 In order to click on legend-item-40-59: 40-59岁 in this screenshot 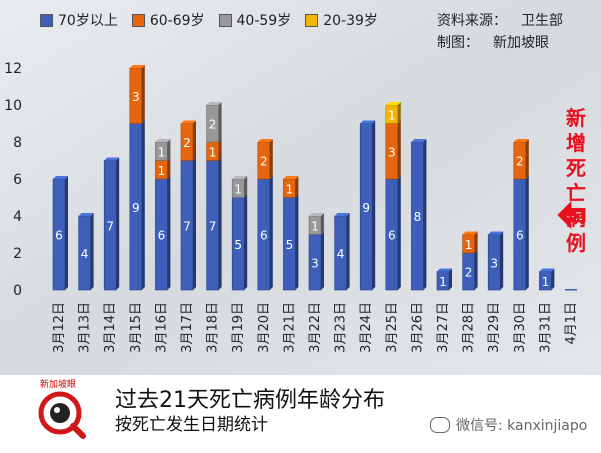, I will do `click(255, 20)`.